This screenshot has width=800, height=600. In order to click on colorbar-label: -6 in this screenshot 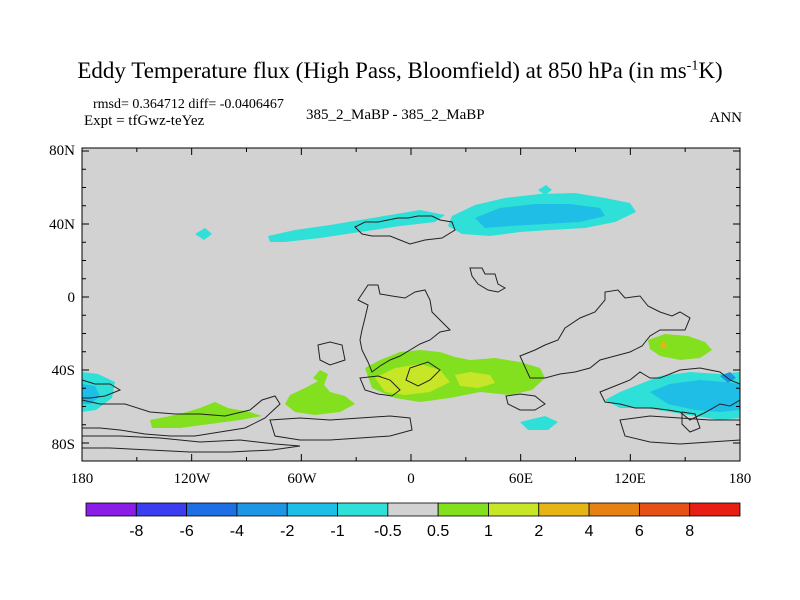, I will do `click(186, 531)`.